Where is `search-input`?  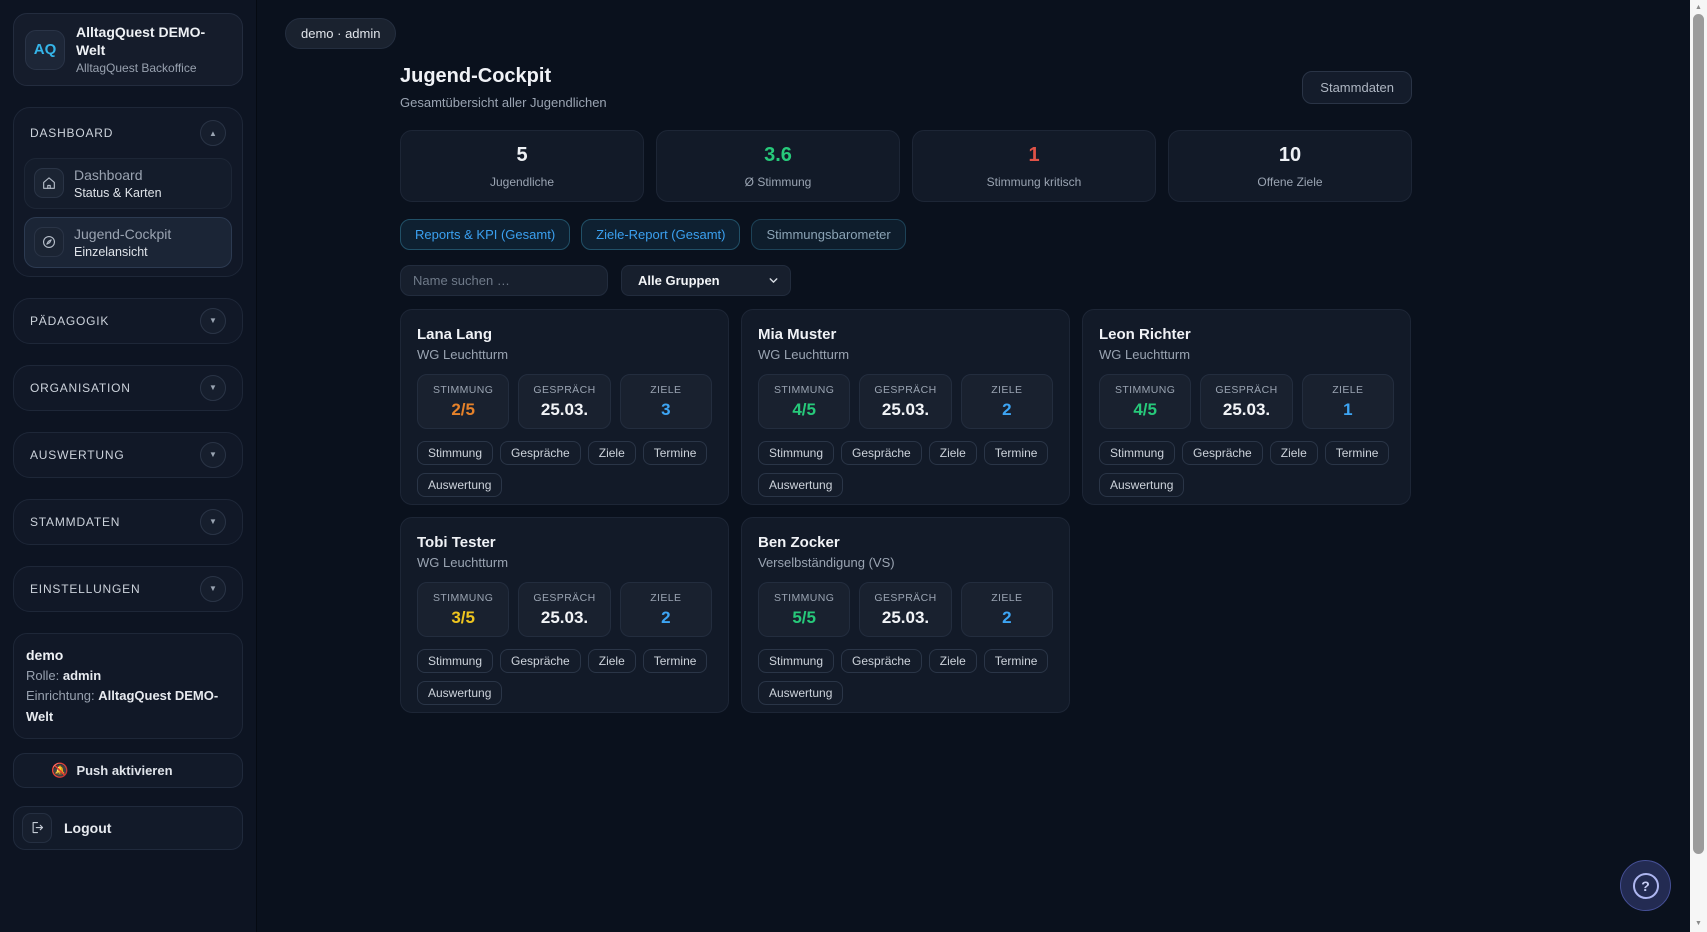
search-input is located at coordinates (504, 280).